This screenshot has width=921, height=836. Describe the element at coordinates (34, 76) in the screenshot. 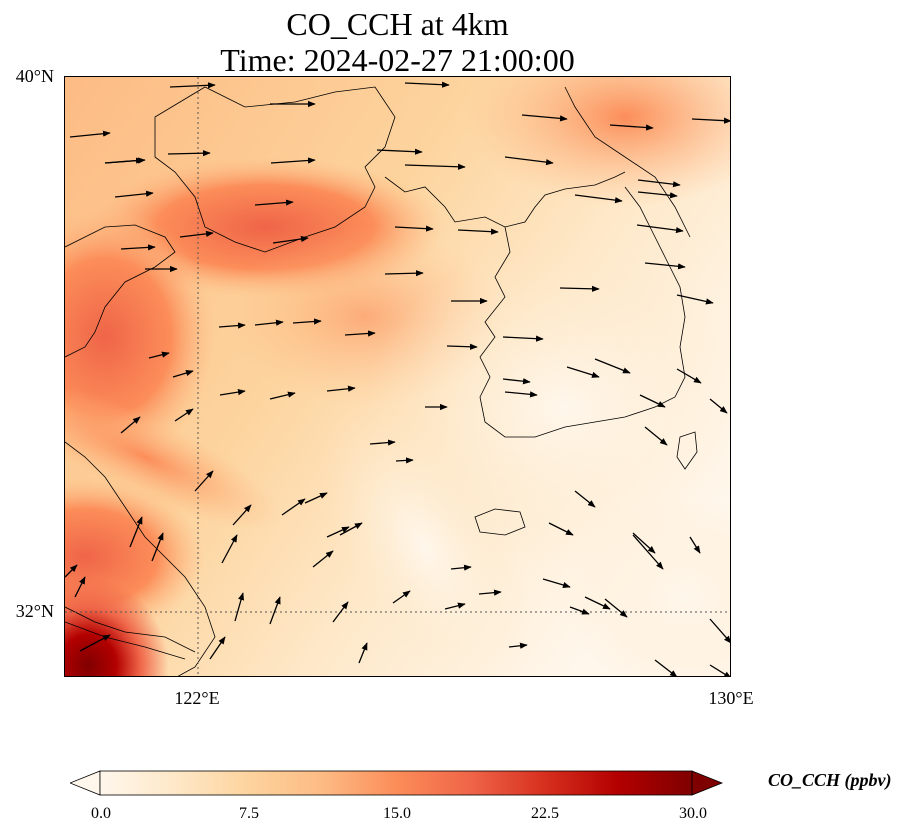

I see `lat-tick-40n: 40°N` at that location.